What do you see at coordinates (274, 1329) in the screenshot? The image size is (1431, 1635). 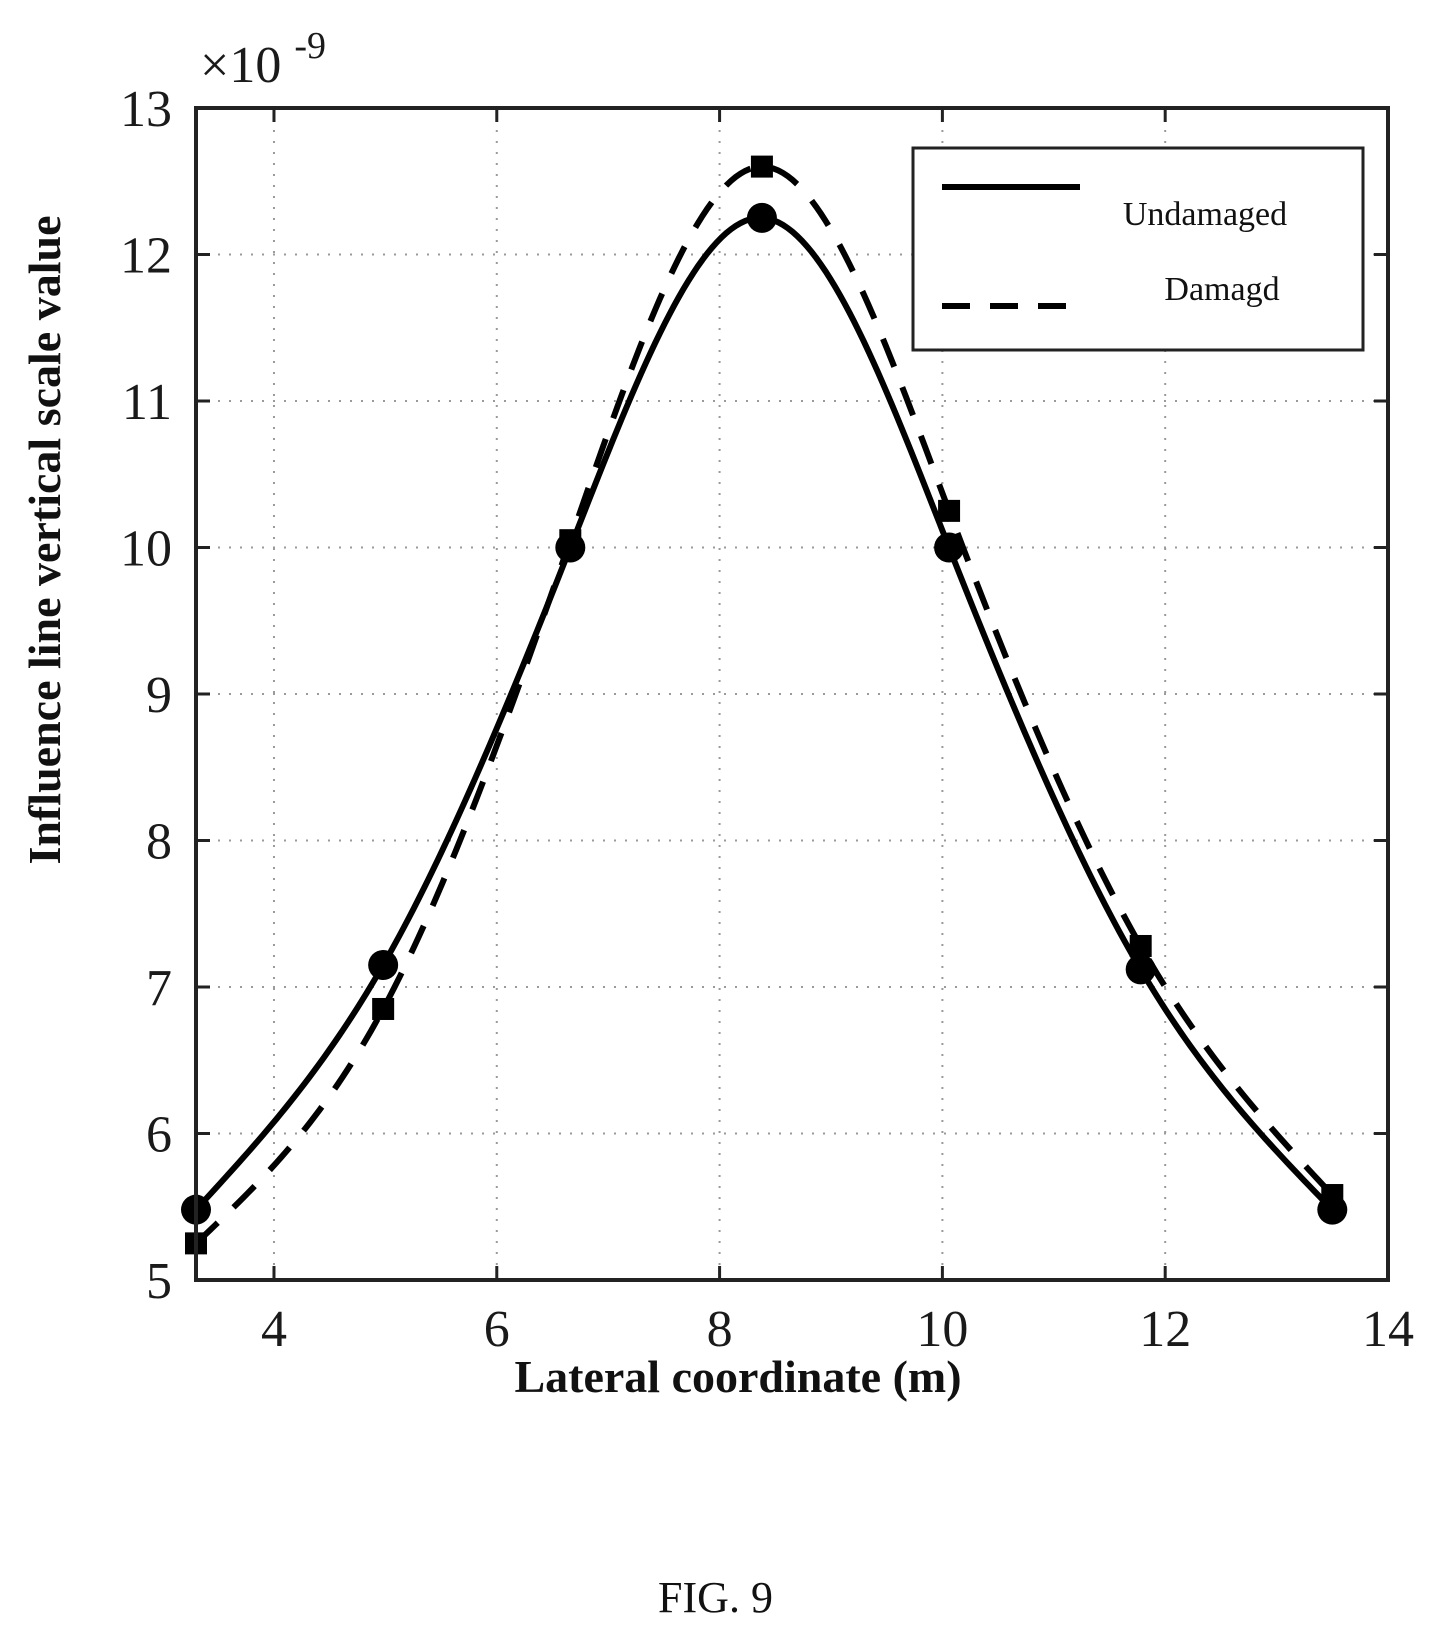 I see `x-tick-label: 4` at bounding box center [274, 1329].